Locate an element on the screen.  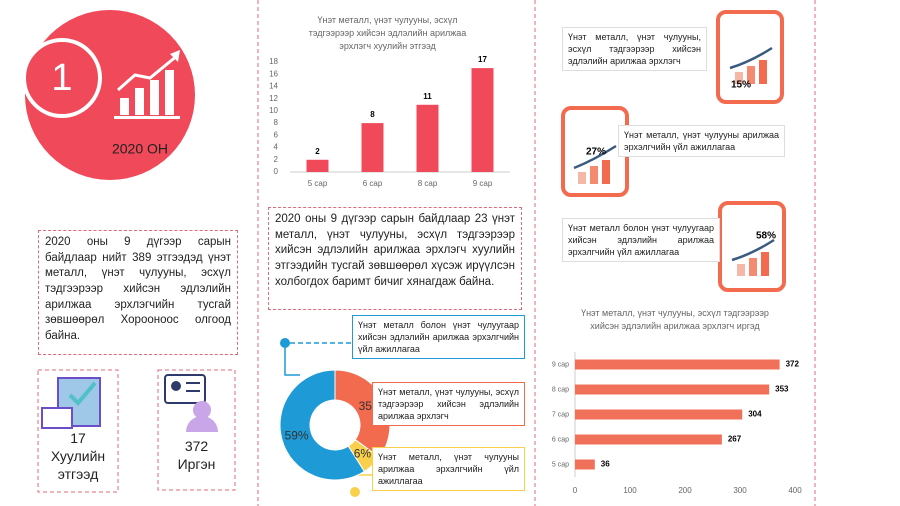
phone-percent: 27% is located at coordinates (596, 152).